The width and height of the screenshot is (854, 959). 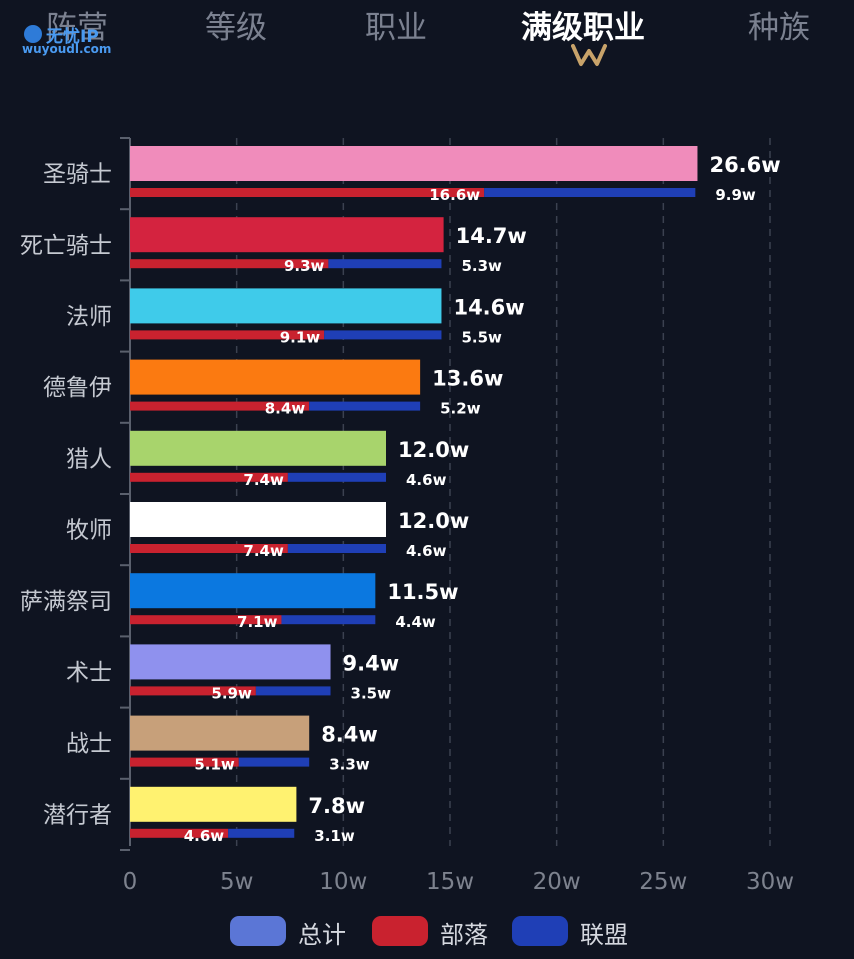 What do you see at coordinates (343, 882) in the screenshot?
I see `x-tick-label: 10w` at bounding box center [343, 882].